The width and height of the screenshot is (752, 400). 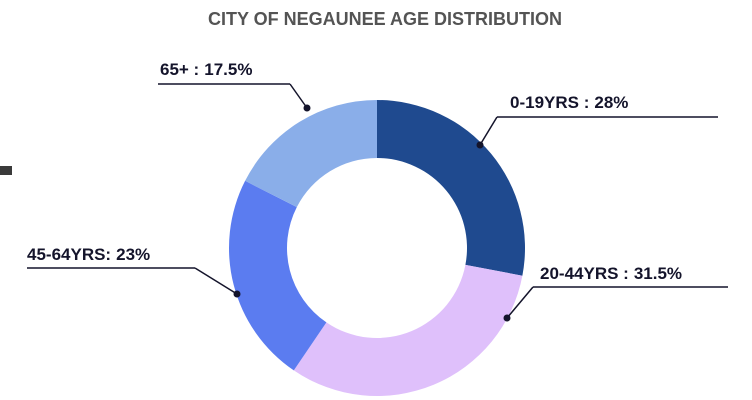 I want to click on chart-title: CITY OF NEGAUNEE AGE DISTRIBUTION, so click(x=385, y=19).